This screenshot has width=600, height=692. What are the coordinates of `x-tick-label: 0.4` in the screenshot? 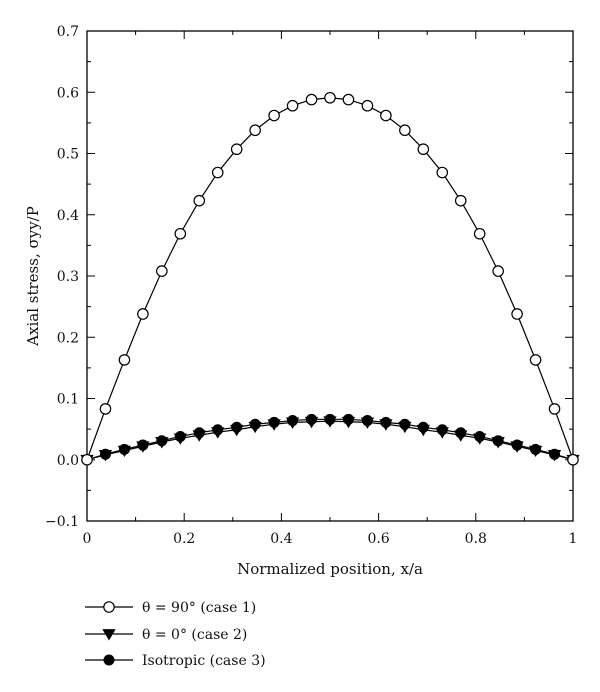 It's located at (281, 539).